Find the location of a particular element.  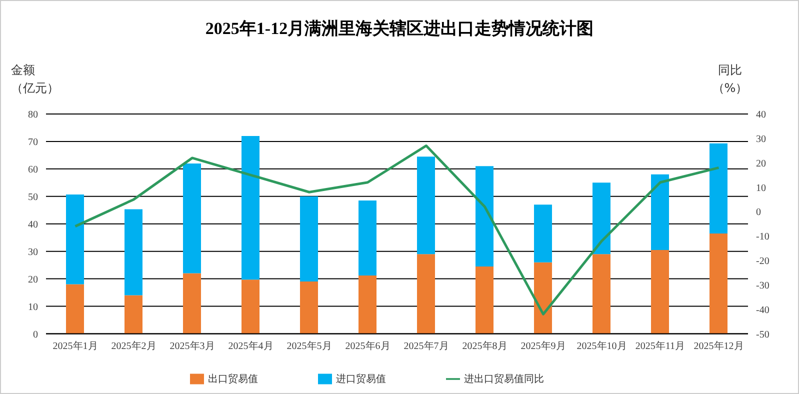

x-tick-label: 2025年7月 is located at coordinates (426, 346).